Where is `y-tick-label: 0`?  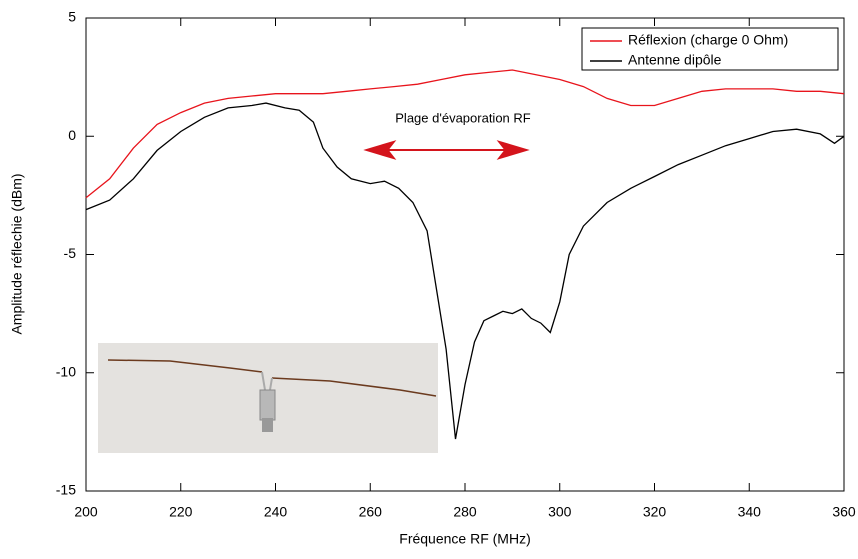
y-tick-label: 0 is located at coordinates (72, 135).